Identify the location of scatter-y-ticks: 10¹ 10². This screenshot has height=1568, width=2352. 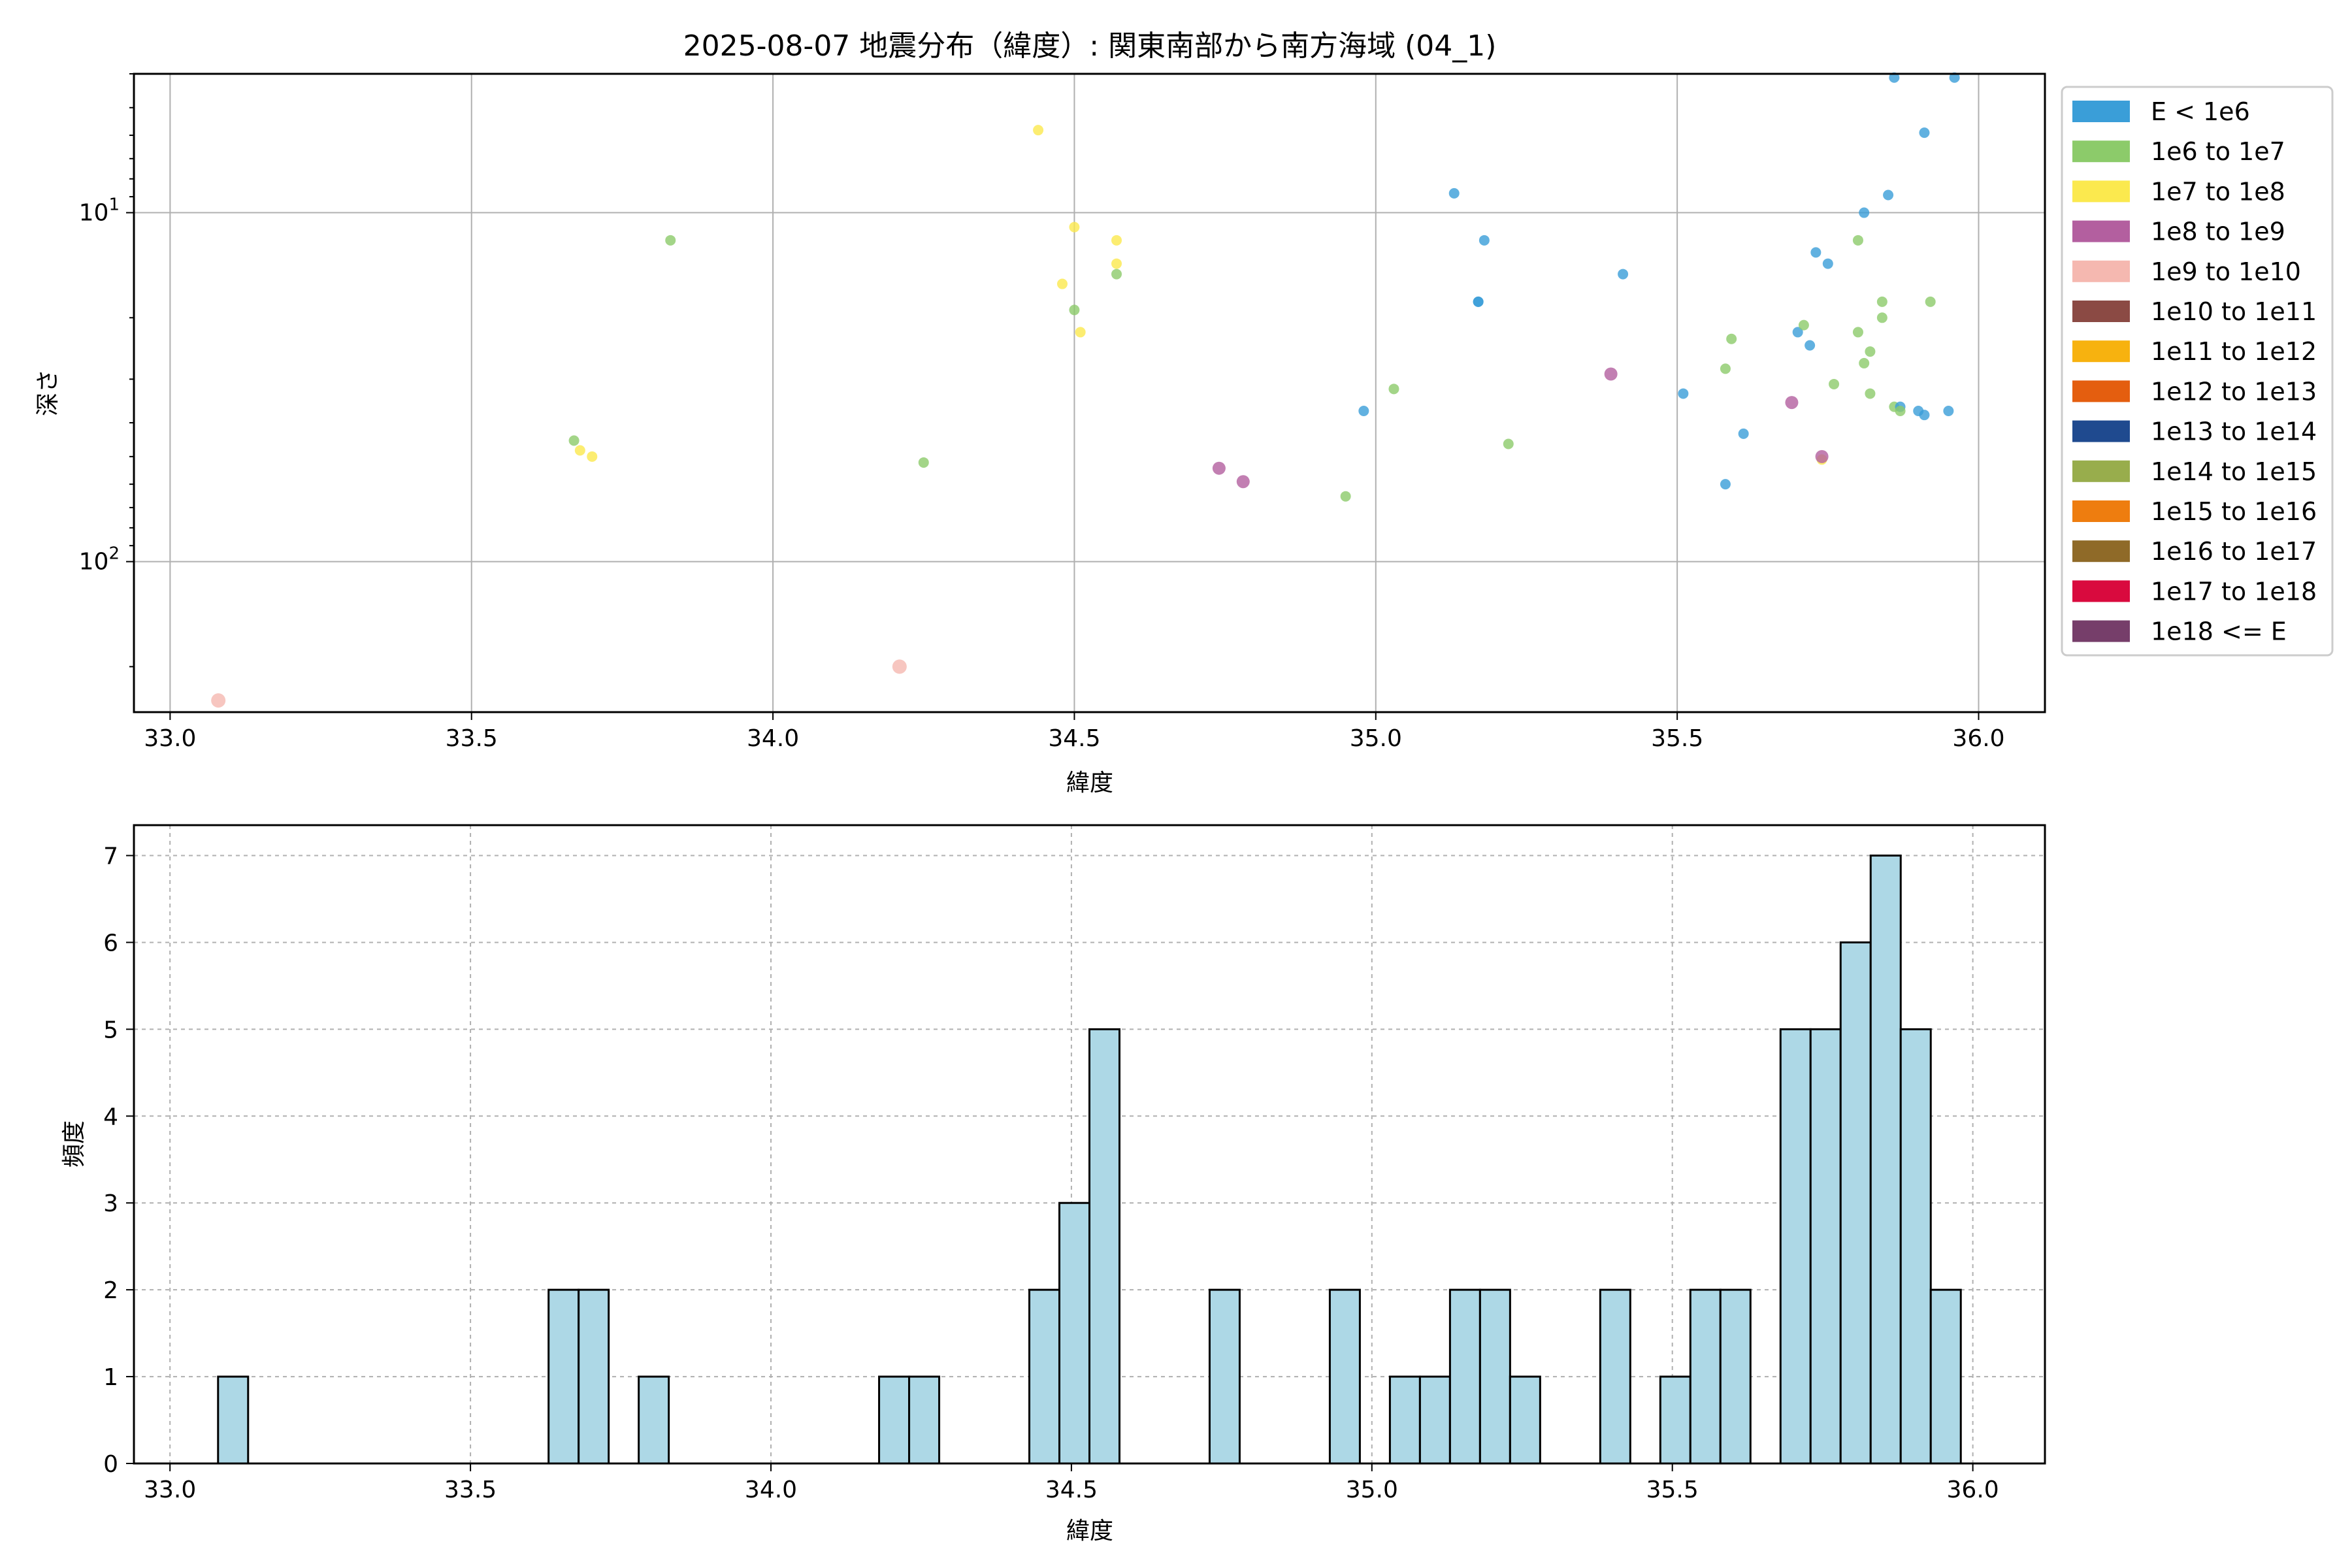
(106, 370).